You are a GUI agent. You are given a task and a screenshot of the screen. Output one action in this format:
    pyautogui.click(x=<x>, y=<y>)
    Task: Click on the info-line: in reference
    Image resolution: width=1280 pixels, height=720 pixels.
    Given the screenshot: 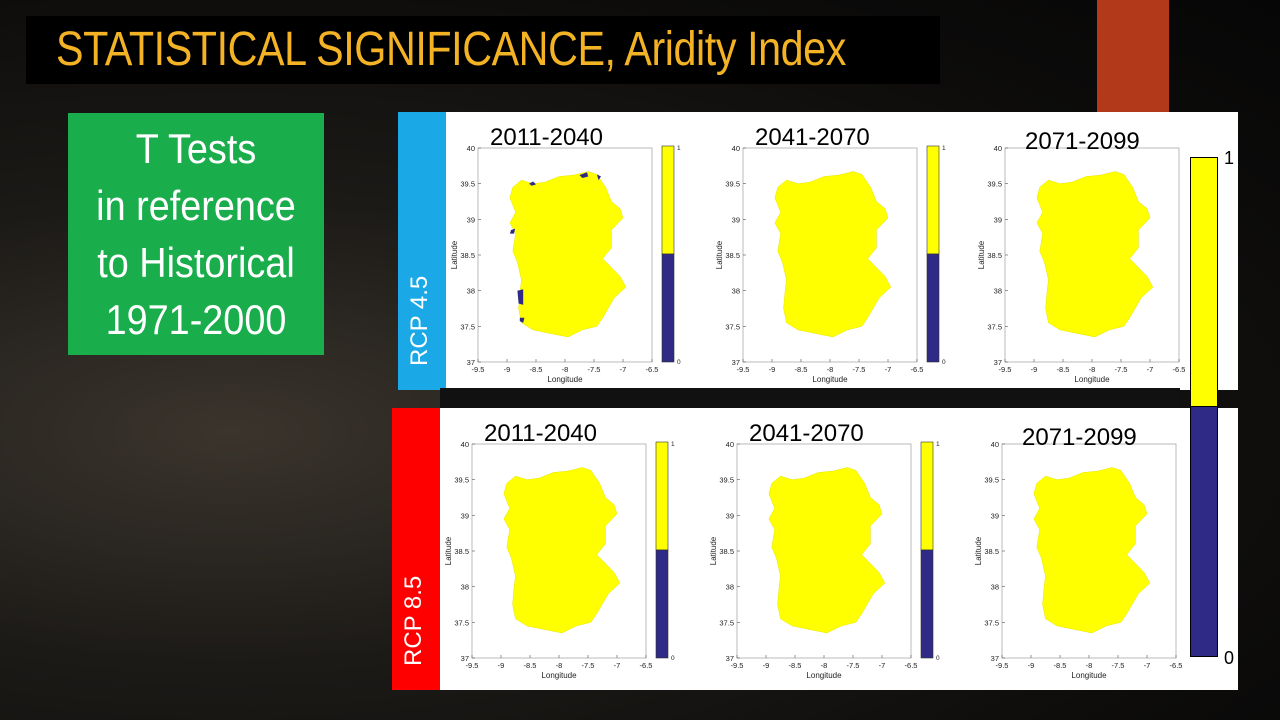 What is the action you would take?
    pyautogui.click(x=196, y=205)
    